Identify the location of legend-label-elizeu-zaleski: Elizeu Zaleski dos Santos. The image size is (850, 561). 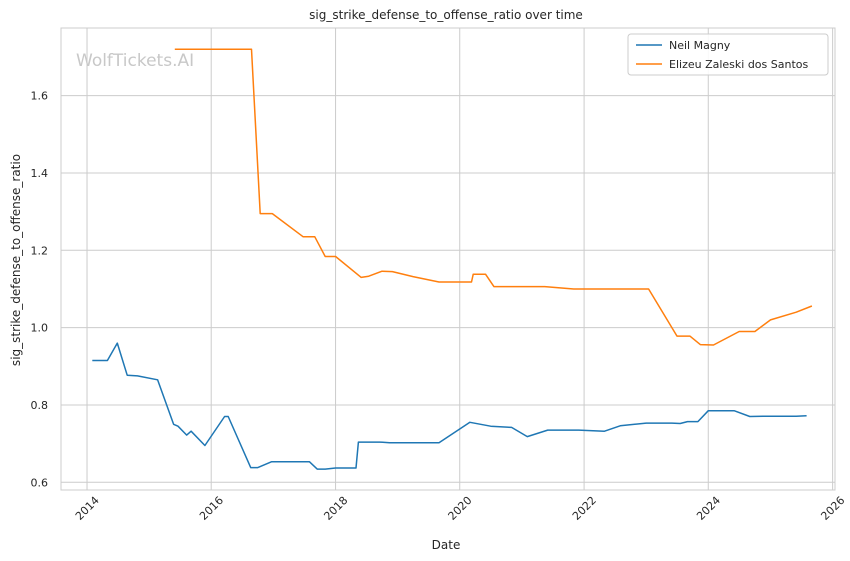
(739, 64).